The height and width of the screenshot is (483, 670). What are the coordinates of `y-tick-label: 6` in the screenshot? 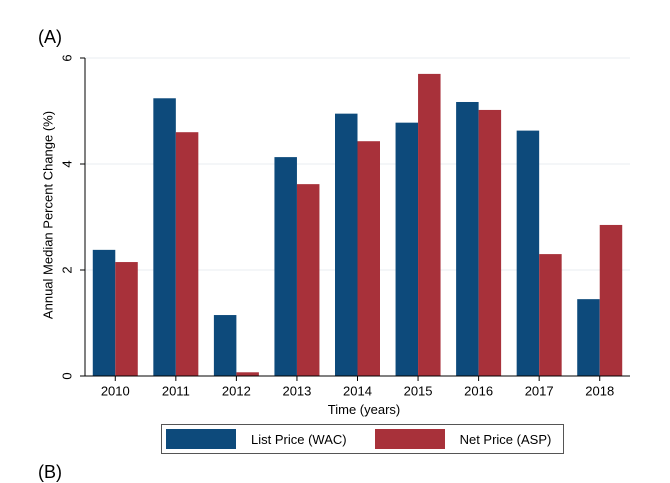 It's located at (66, 57).